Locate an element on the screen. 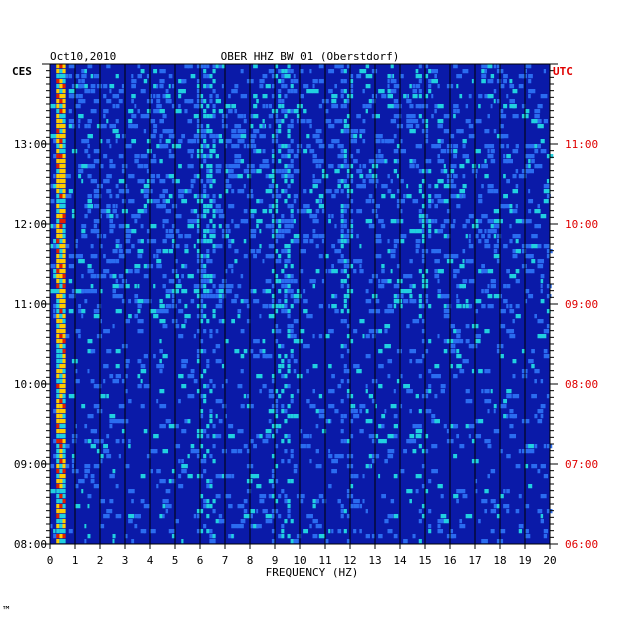 This screenshot has height=624, width=630. x-tick-label: 9 is located at coordinates (275, 560).